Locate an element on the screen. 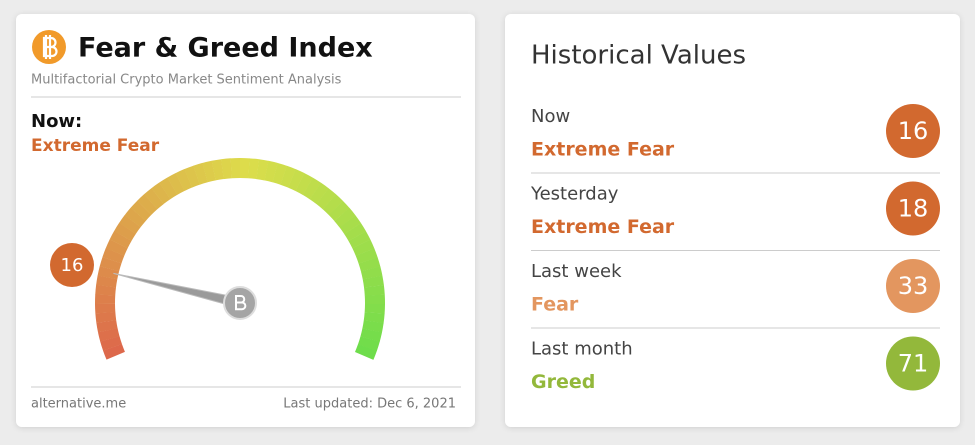 The height and width of the screenshot is (445, 975). value-label: 16 is located at coordinates (72, 265).